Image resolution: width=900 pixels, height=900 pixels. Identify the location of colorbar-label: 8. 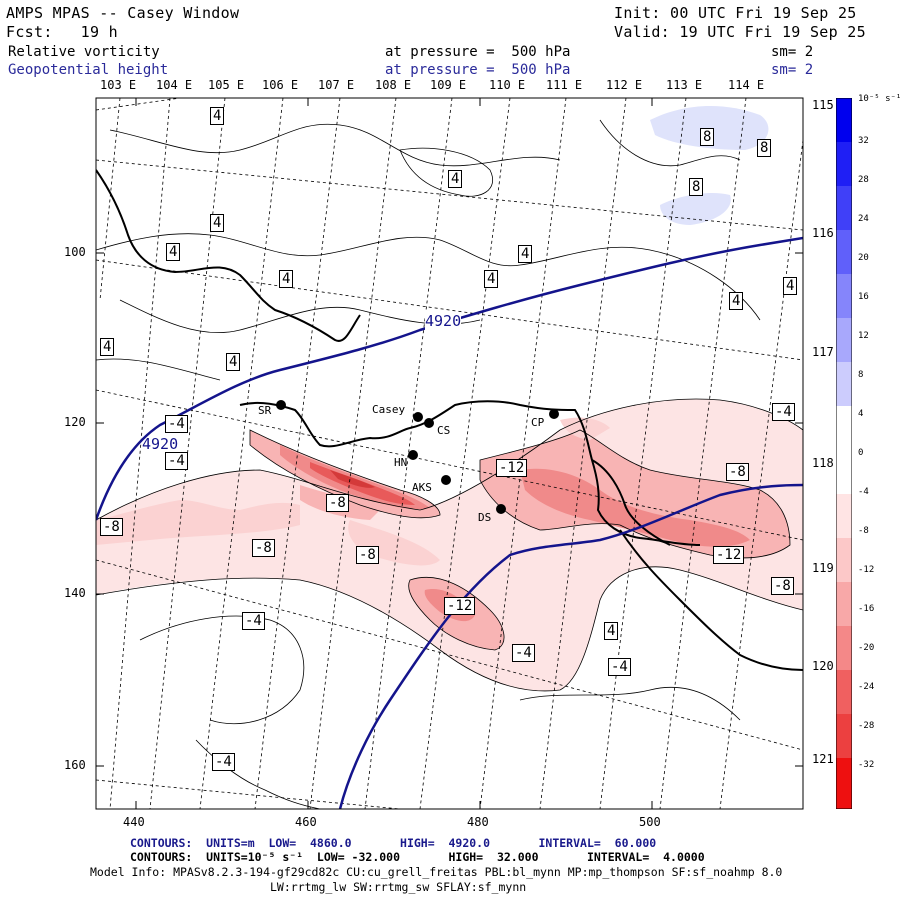
(861, 375).